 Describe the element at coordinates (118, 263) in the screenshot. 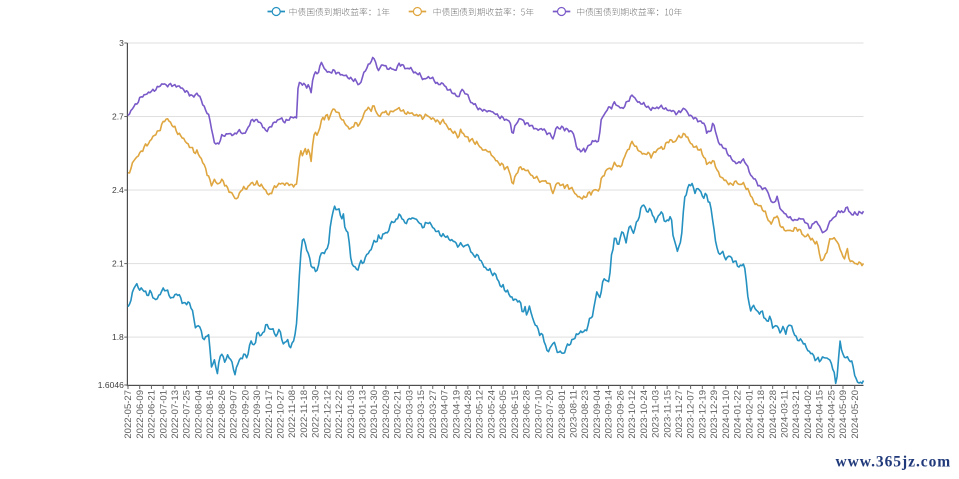

I see `svg-text: 2.1` at that location.